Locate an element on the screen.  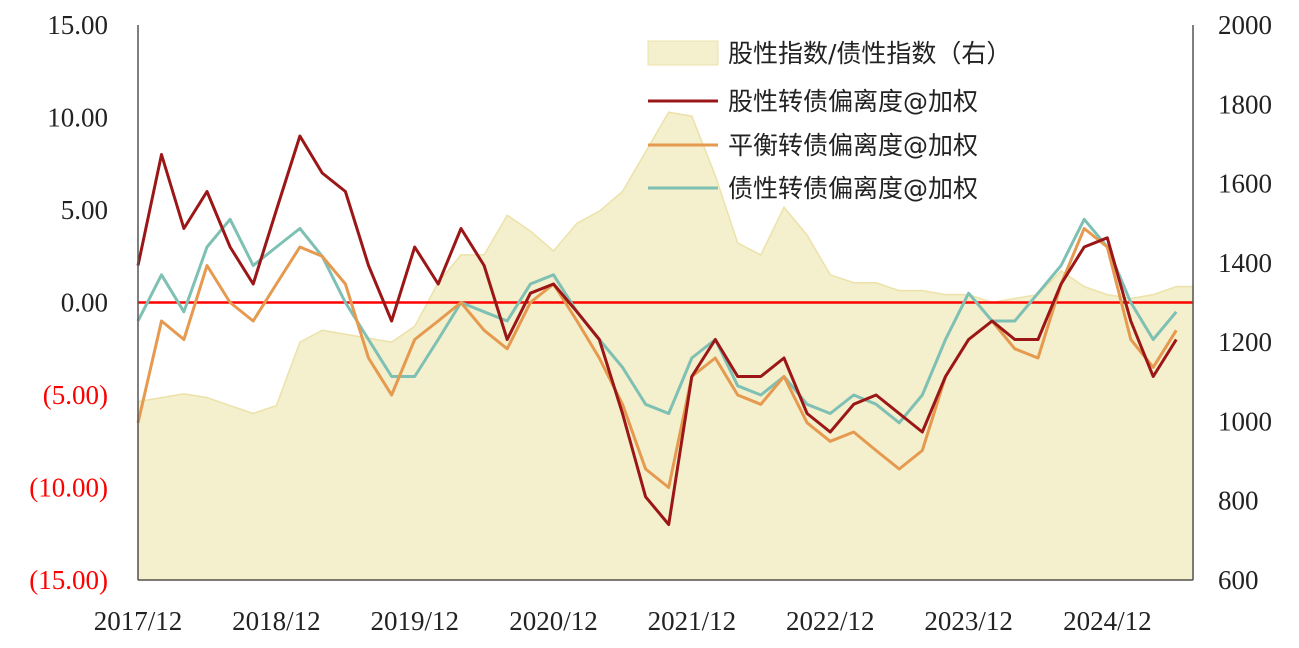
legend-label: 股性指数/债性指数（右） is located at coordinates (869, 53).